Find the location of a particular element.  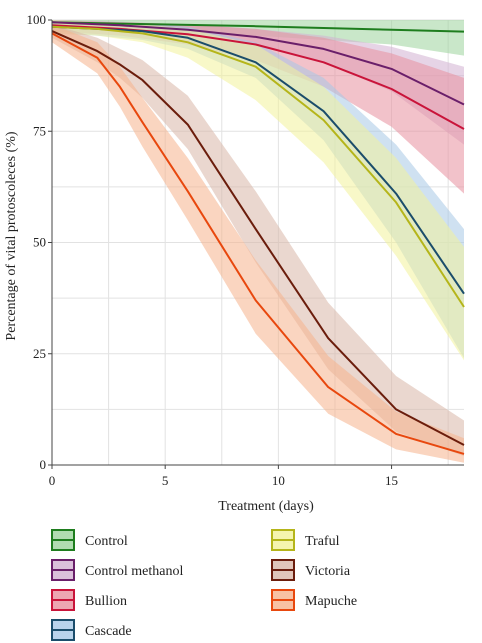

legend-item-bullion: Bullion is located at coordinates (89, 600).